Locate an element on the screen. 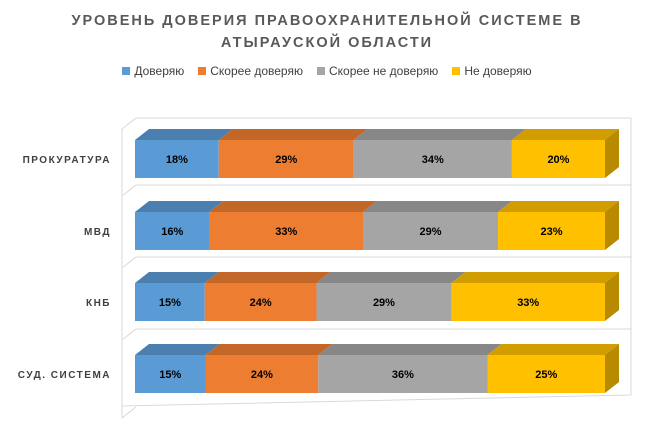 The image size is (654, 435). legend-label-rather-trust: Скорее доверяю is located at coordinates (256, 71).